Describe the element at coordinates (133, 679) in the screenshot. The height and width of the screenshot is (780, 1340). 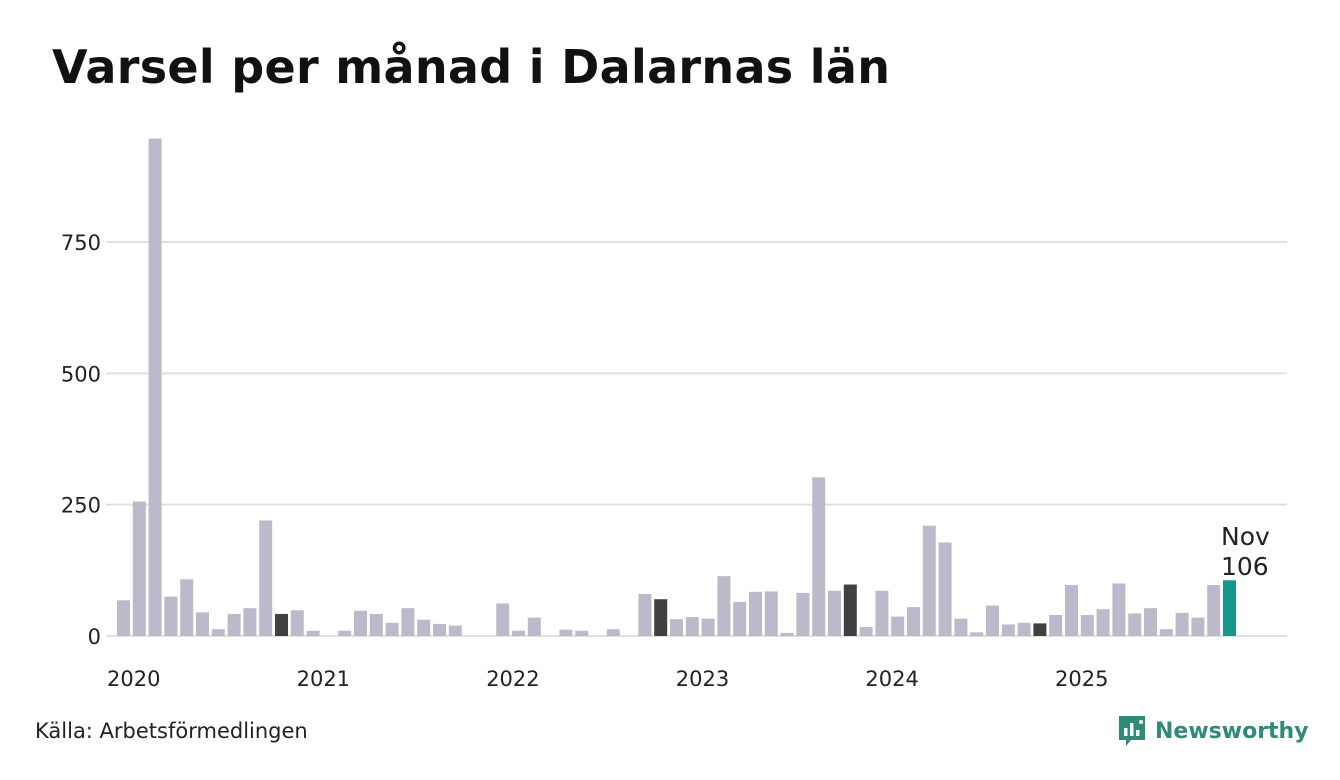
I see `x-tick-label: 2020` at that location.